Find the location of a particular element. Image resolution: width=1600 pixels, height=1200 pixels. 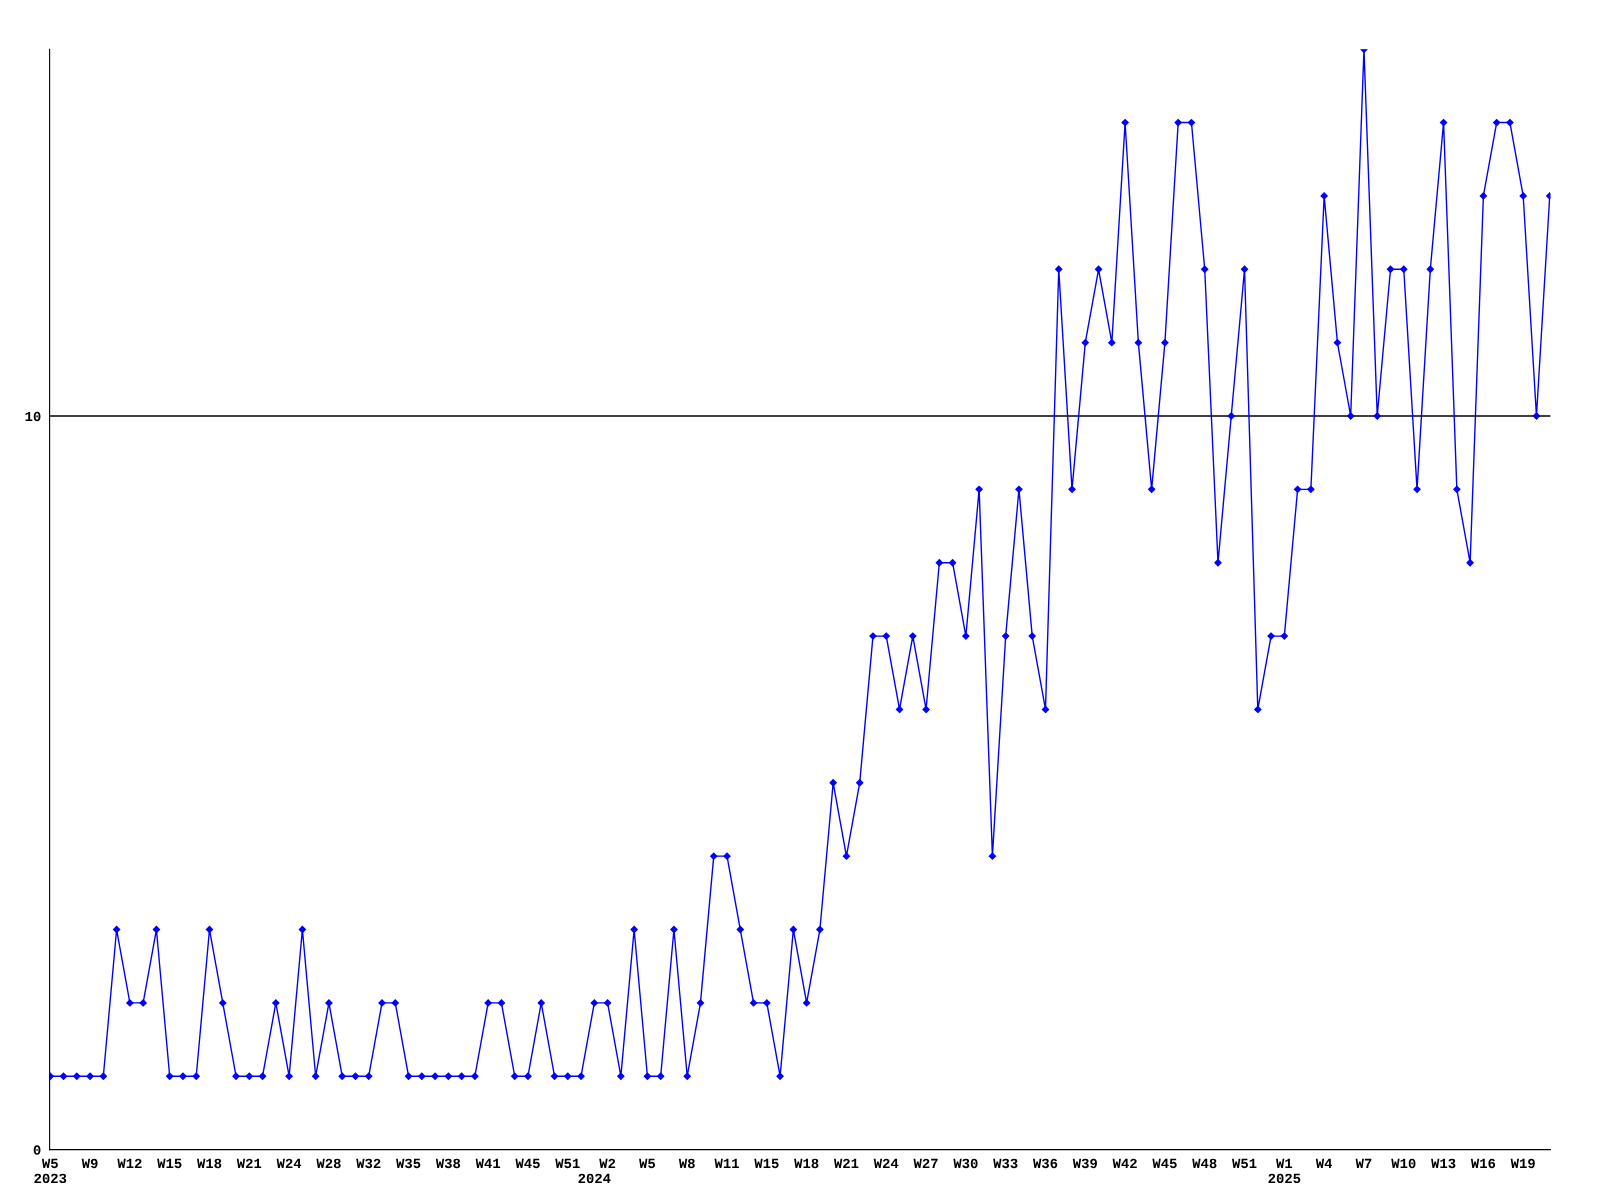

x-tick-label: W10 is located at coordinates (1403, 1163).